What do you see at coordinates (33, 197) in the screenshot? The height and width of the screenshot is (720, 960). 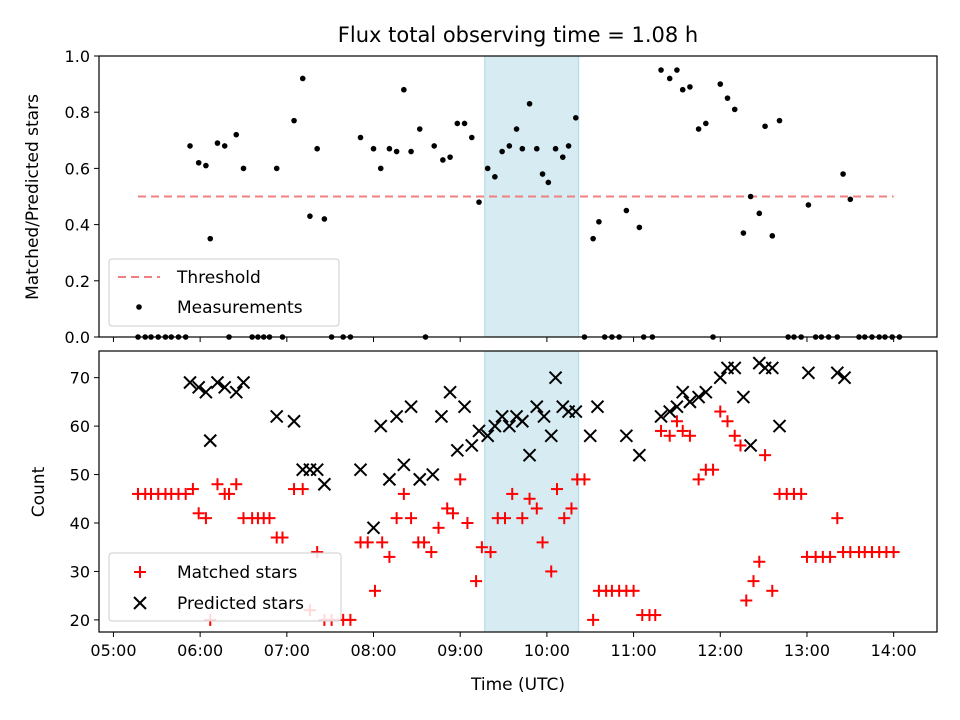 I see `top-y-axis-label: Matched/Predicted stars` at bounding box center [33, 197].